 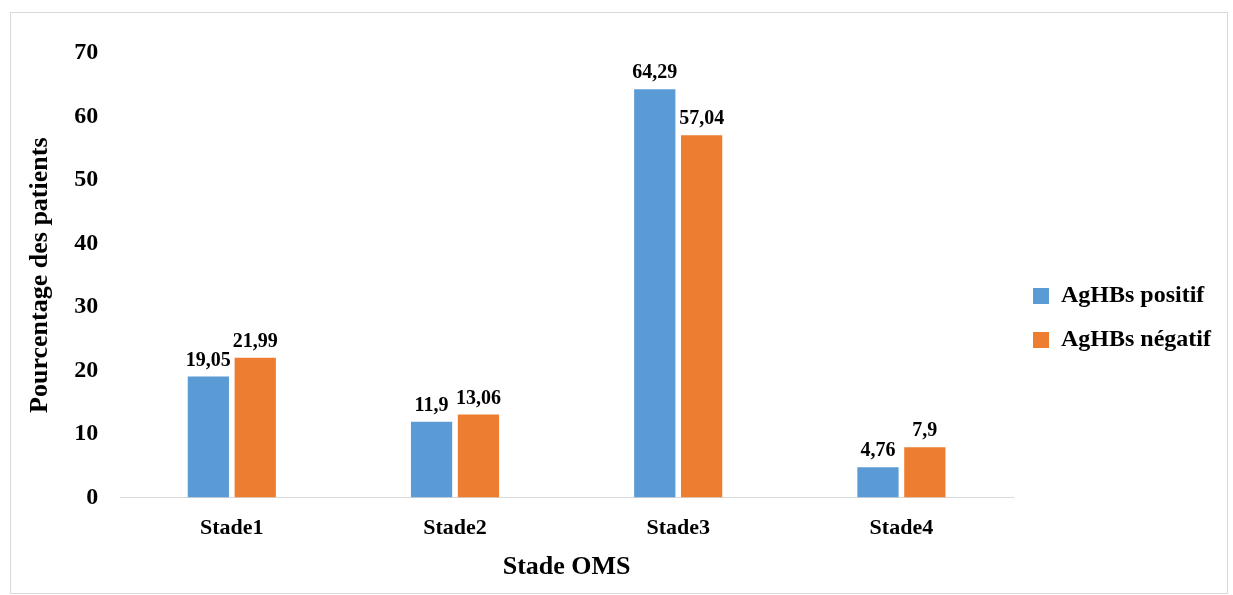 What do you see at coordinates (86, 51) in the screenshot?
I see `y-tick-label: 70` at bounding box center [86, 51].